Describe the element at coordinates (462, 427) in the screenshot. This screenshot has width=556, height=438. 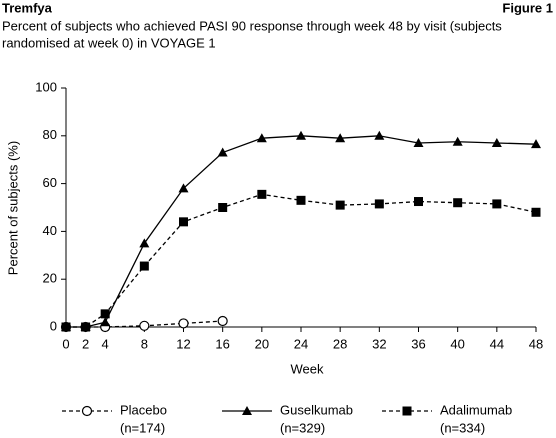
I see `legend-n: (n=334)` at that location.